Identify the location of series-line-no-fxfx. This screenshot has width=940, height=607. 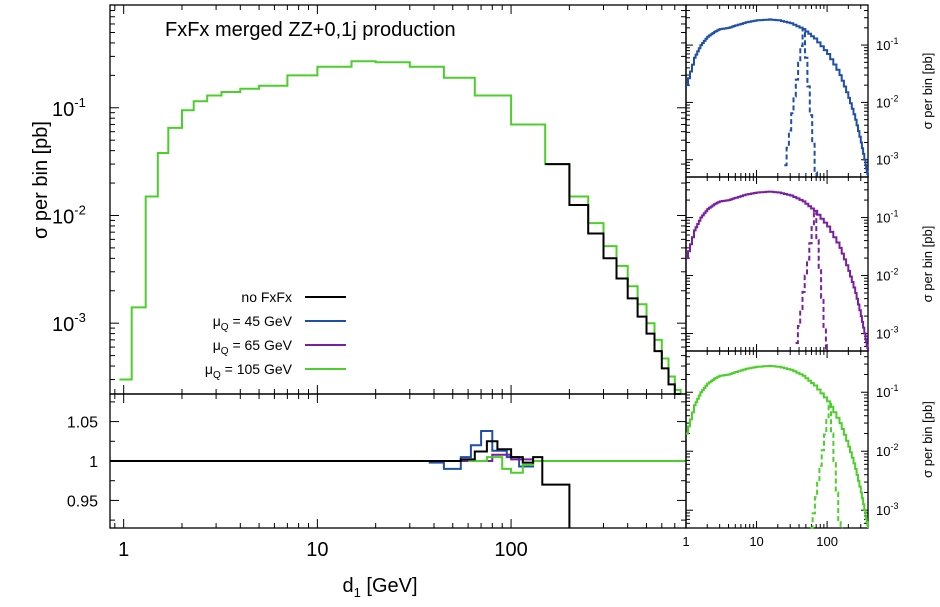
(613, 279).